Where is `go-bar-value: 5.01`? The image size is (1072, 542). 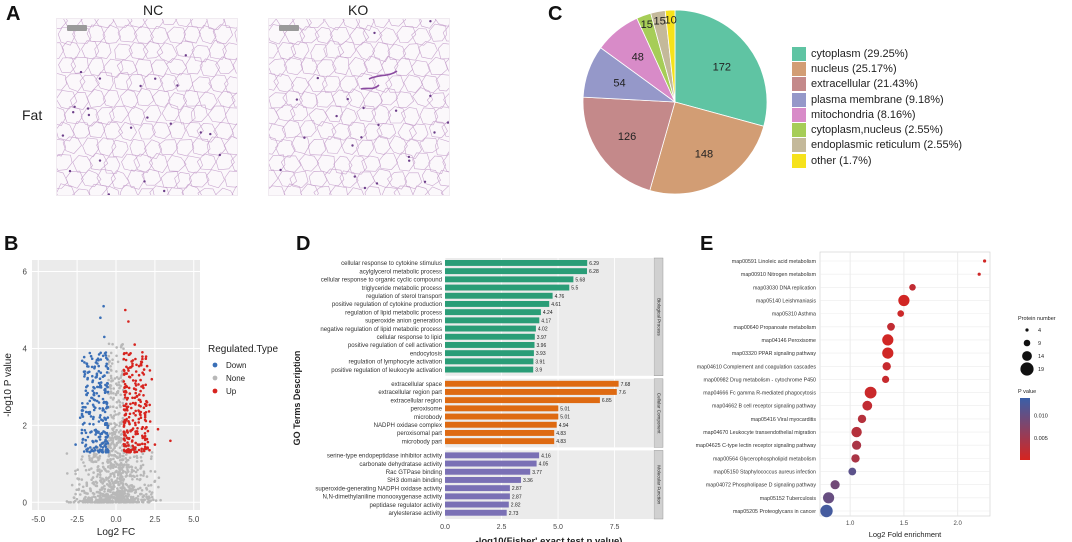
go-bar-value: 5.01 is located at coordinates (565, 418).